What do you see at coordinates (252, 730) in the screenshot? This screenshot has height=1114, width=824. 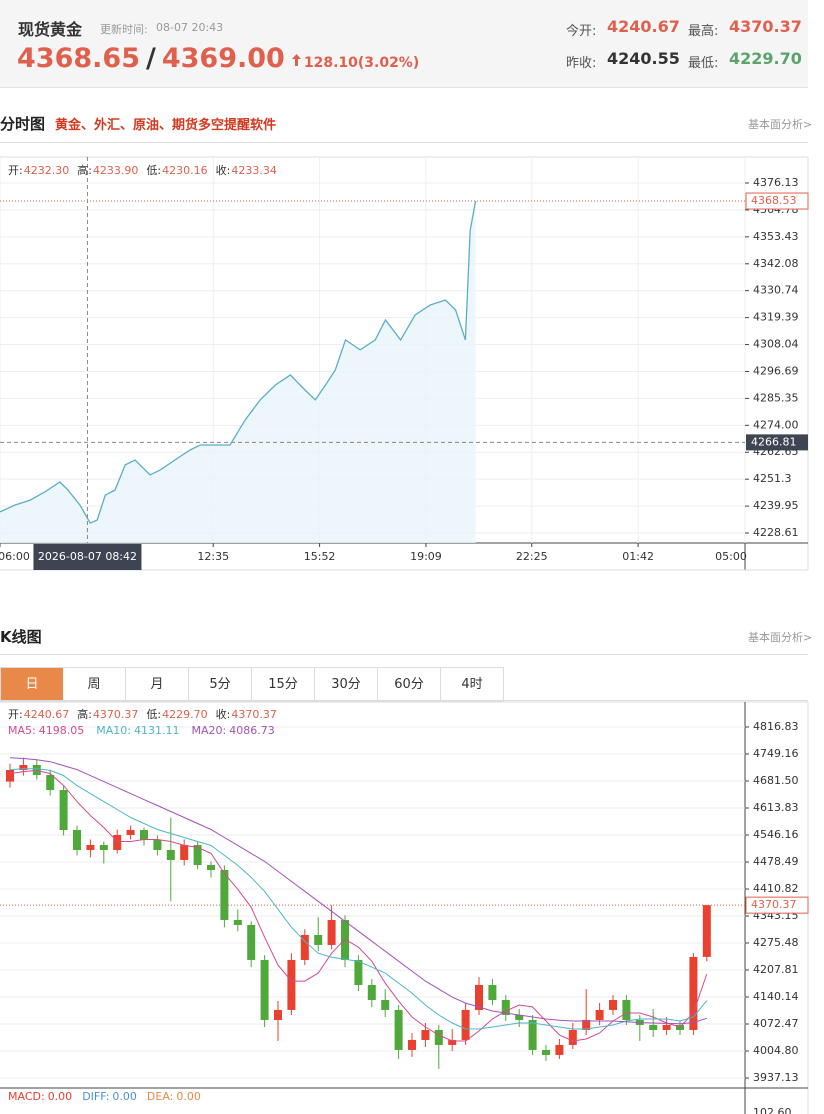 I see `legend-value: 4086.73` at bounding box center [252, 730].